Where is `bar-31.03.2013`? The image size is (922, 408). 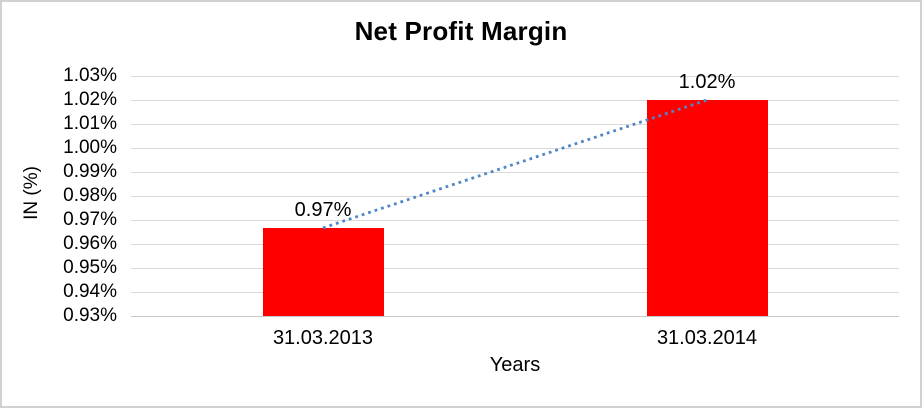
bar-31.03.2013 is located at coordinates (323, 271).